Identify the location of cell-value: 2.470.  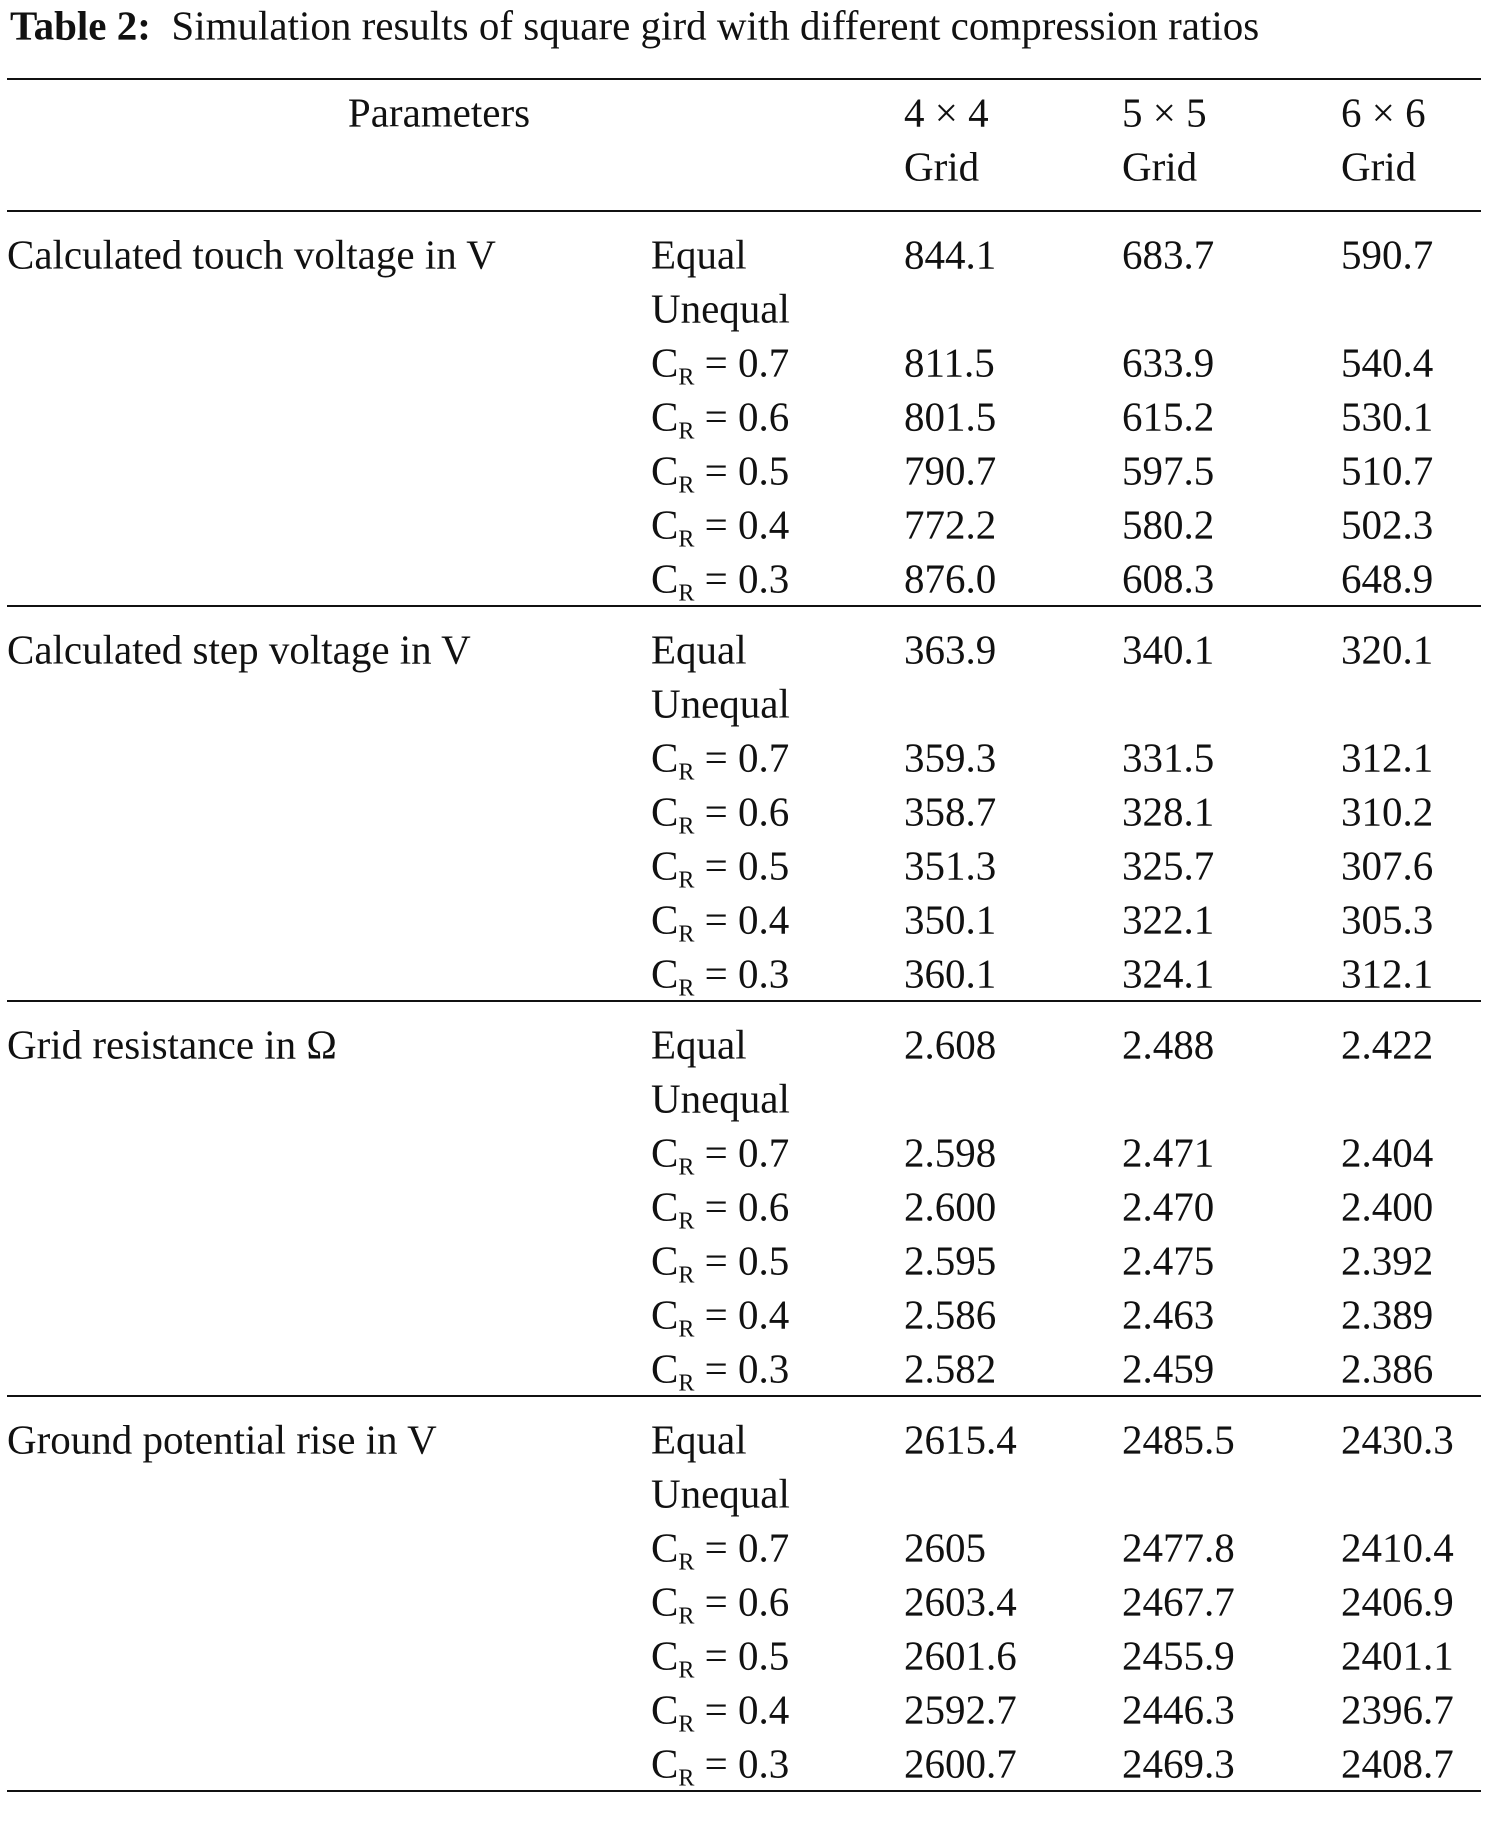
(1168, 1206).